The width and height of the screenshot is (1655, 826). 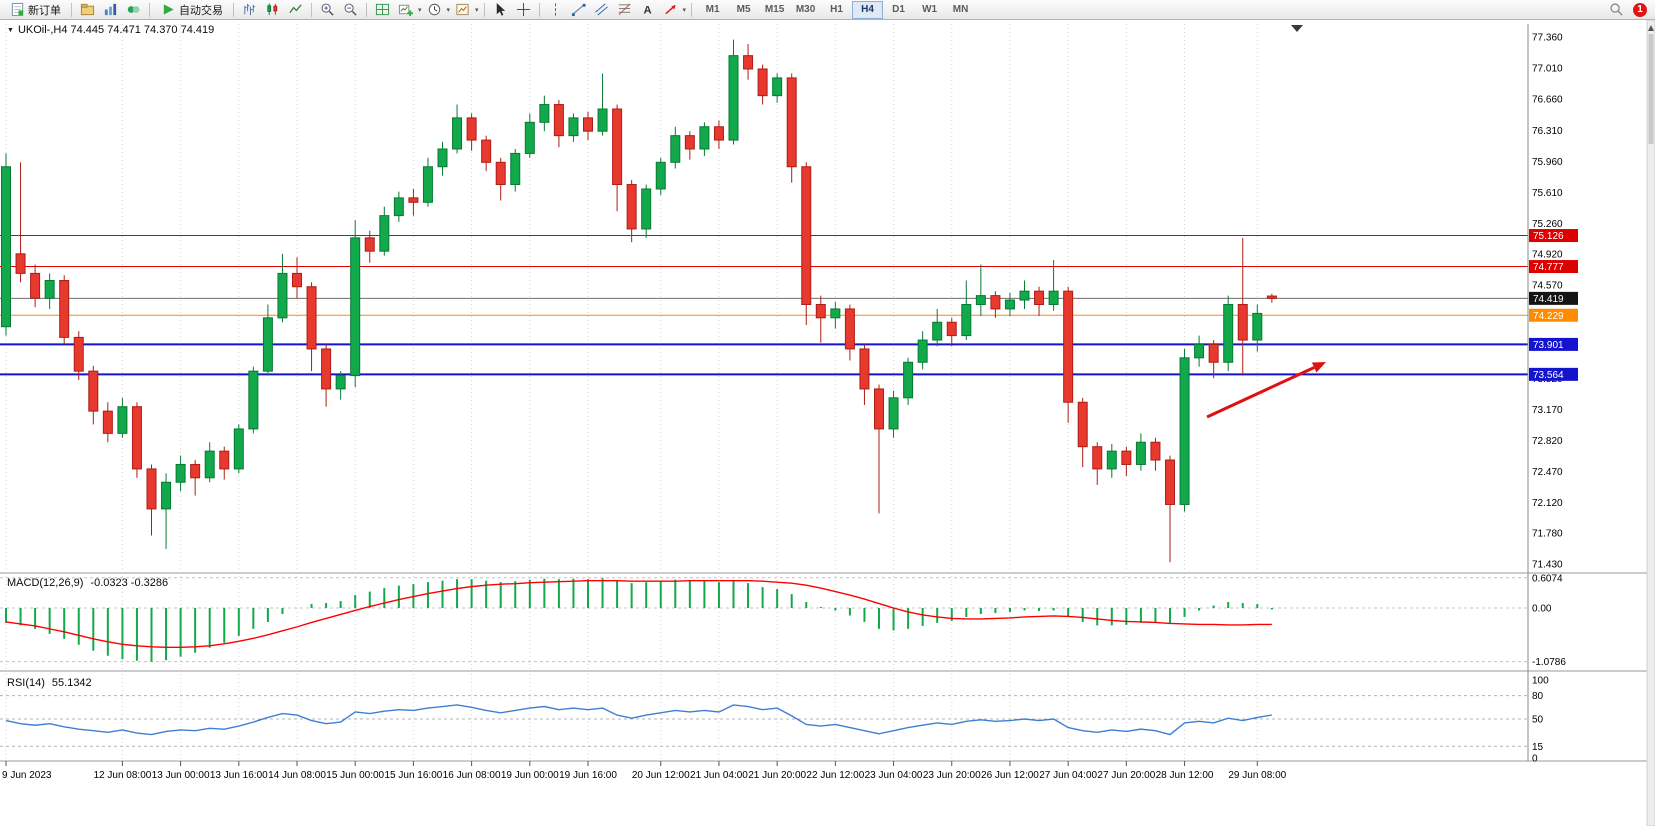 I want to click on annotation-arrow-head, so click(x=1318, y=367).